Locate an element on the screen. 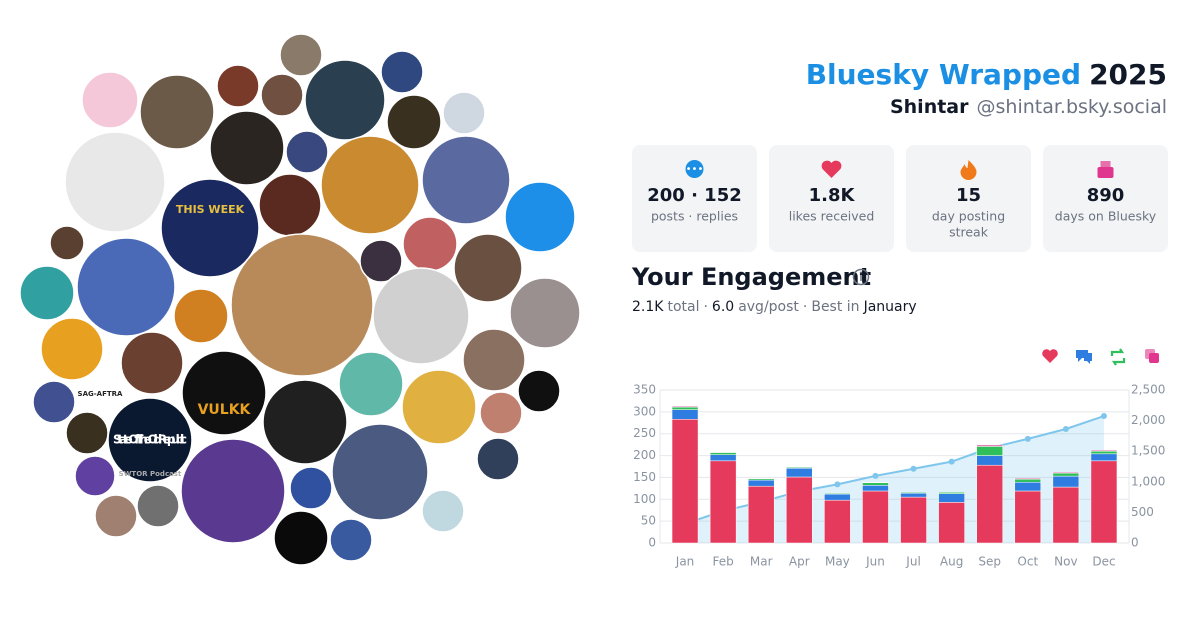  avatar-text: SWTOR Podcast is located at coordinates (150, 474).